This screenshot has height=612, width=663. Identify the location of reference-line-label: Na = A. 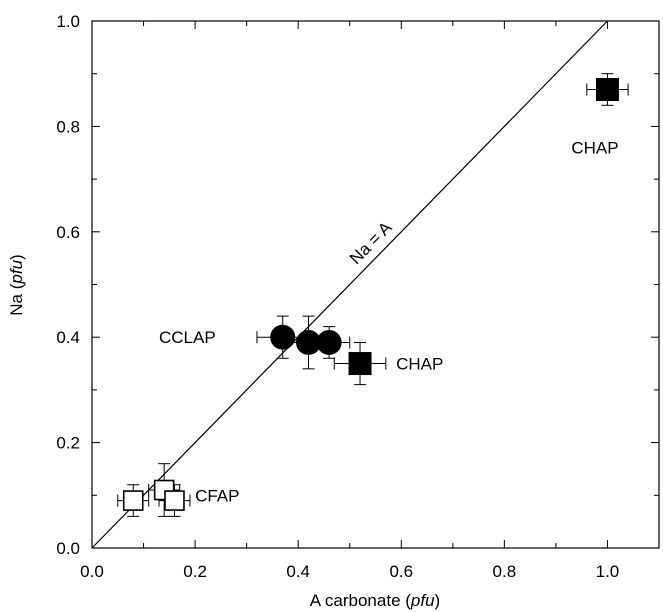
(371, 243).